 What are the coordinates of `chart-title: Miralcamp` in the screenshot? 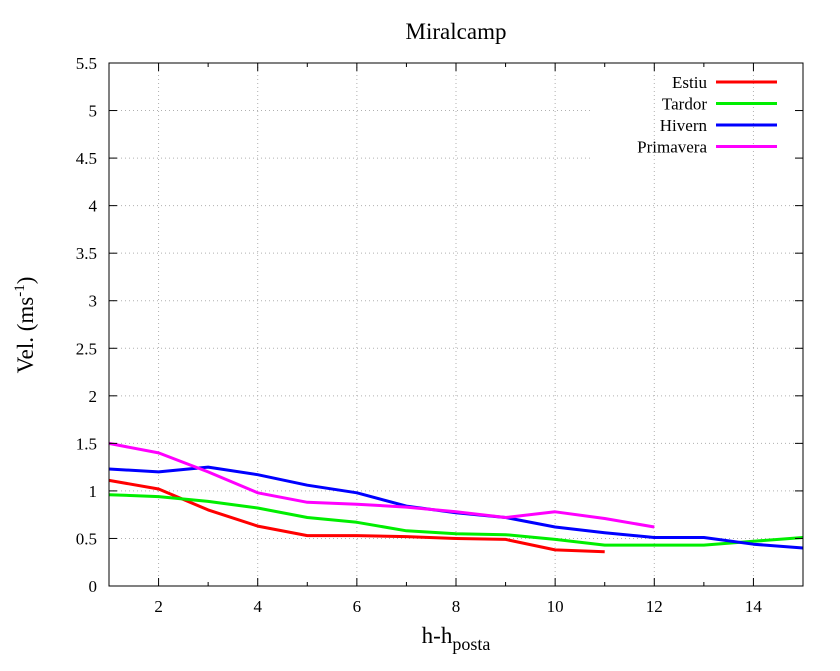 It's located at (456, 31).